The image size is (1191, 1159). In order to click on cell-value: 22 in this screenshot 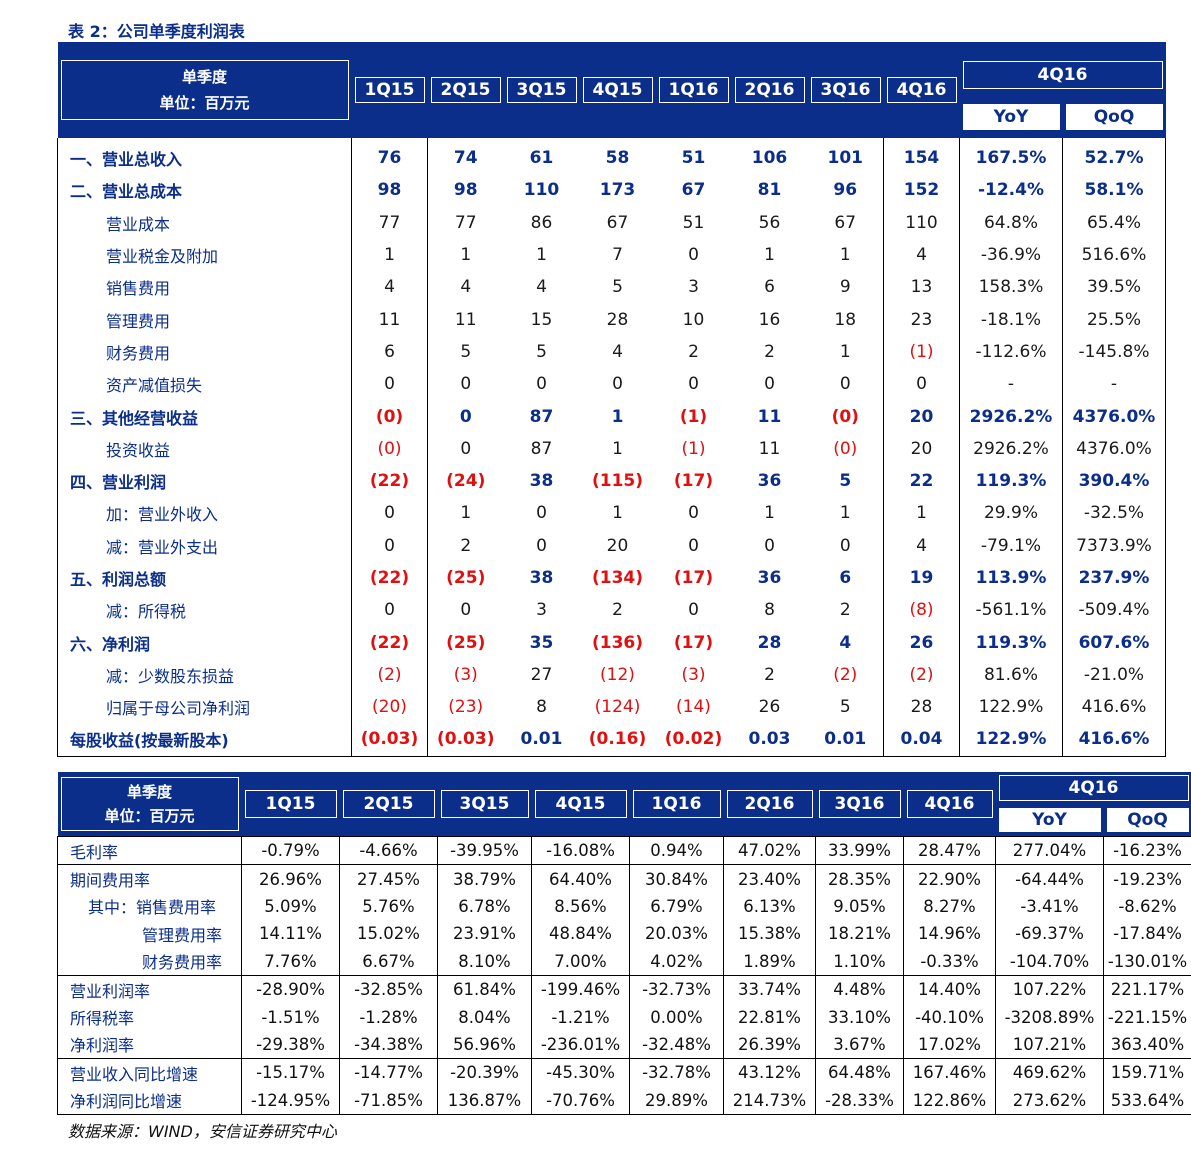, I will do `click(921, 481)`.